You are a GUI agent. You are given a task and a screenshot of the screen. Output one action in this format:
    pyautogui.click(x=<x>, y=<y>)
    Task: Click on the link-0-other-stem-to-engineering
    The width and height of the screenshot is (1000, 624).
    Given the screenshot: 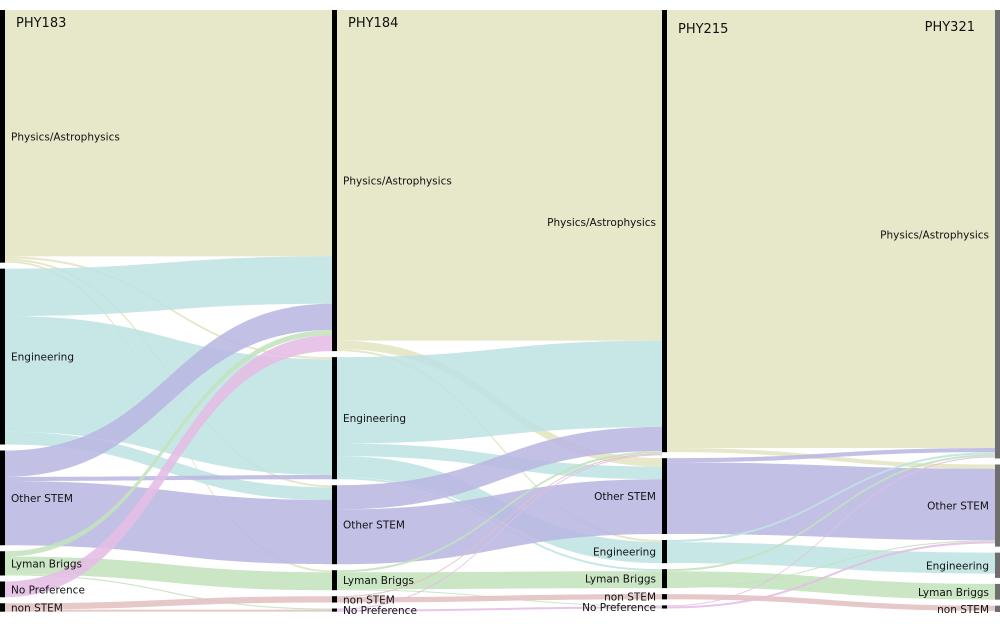 What is the action you would take?
    pyautogui.click(x=168, y=478)
    